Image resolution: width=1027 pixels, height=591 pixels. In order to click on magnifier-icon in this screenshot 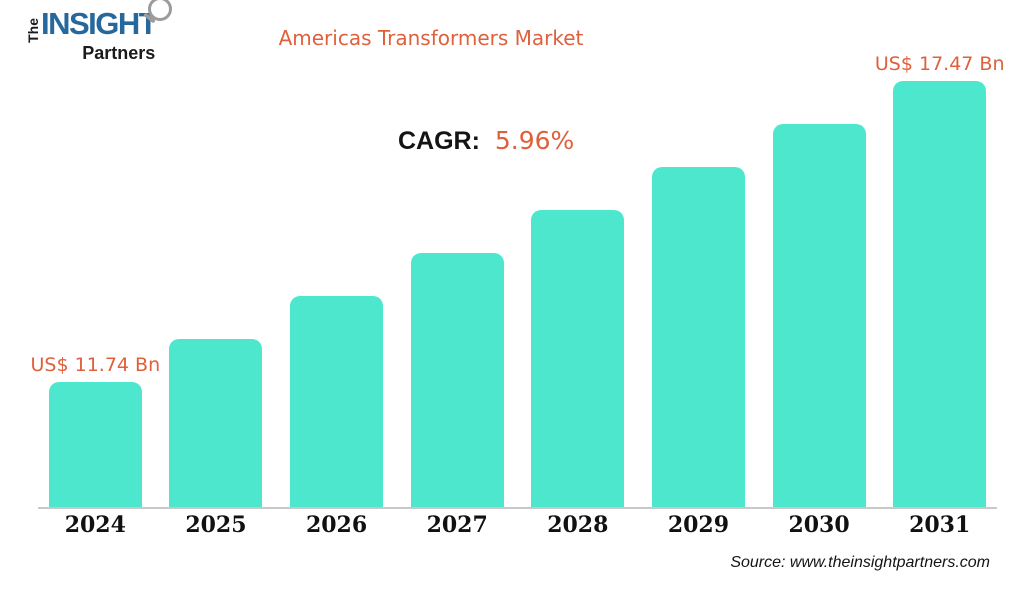, I will do `click(158, 12)`.